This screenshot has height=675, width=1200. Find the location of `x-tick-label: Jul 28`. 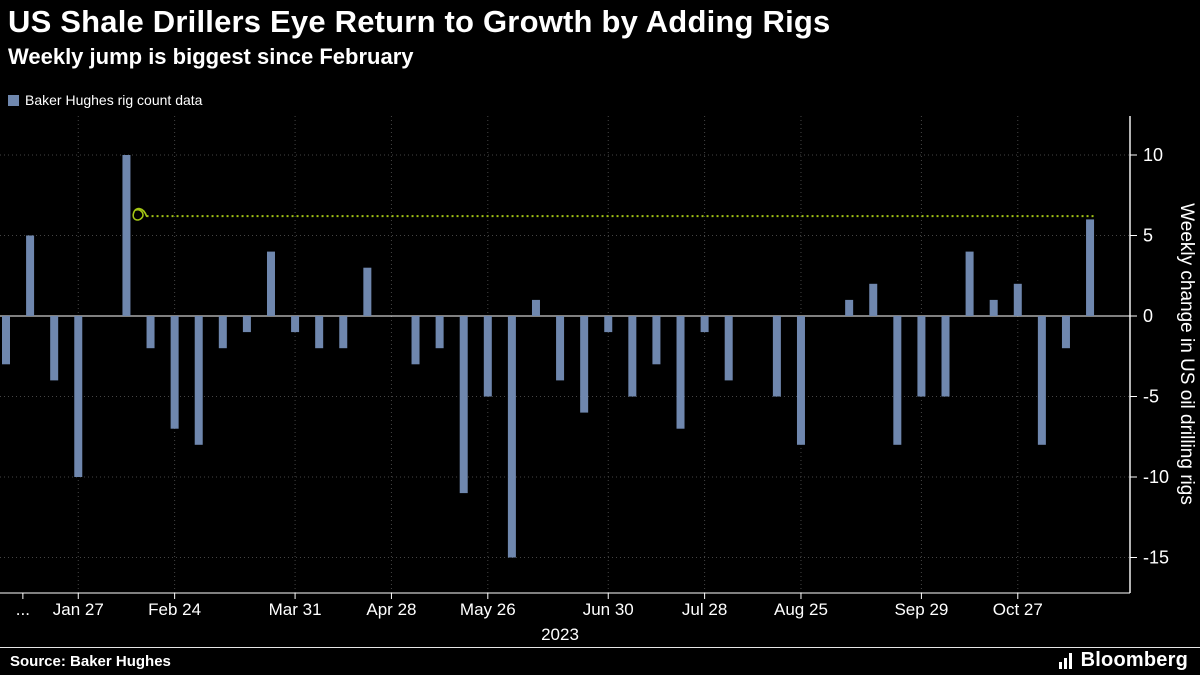

x-tick-label: Jul 28 is located at coordinates (704, 609).